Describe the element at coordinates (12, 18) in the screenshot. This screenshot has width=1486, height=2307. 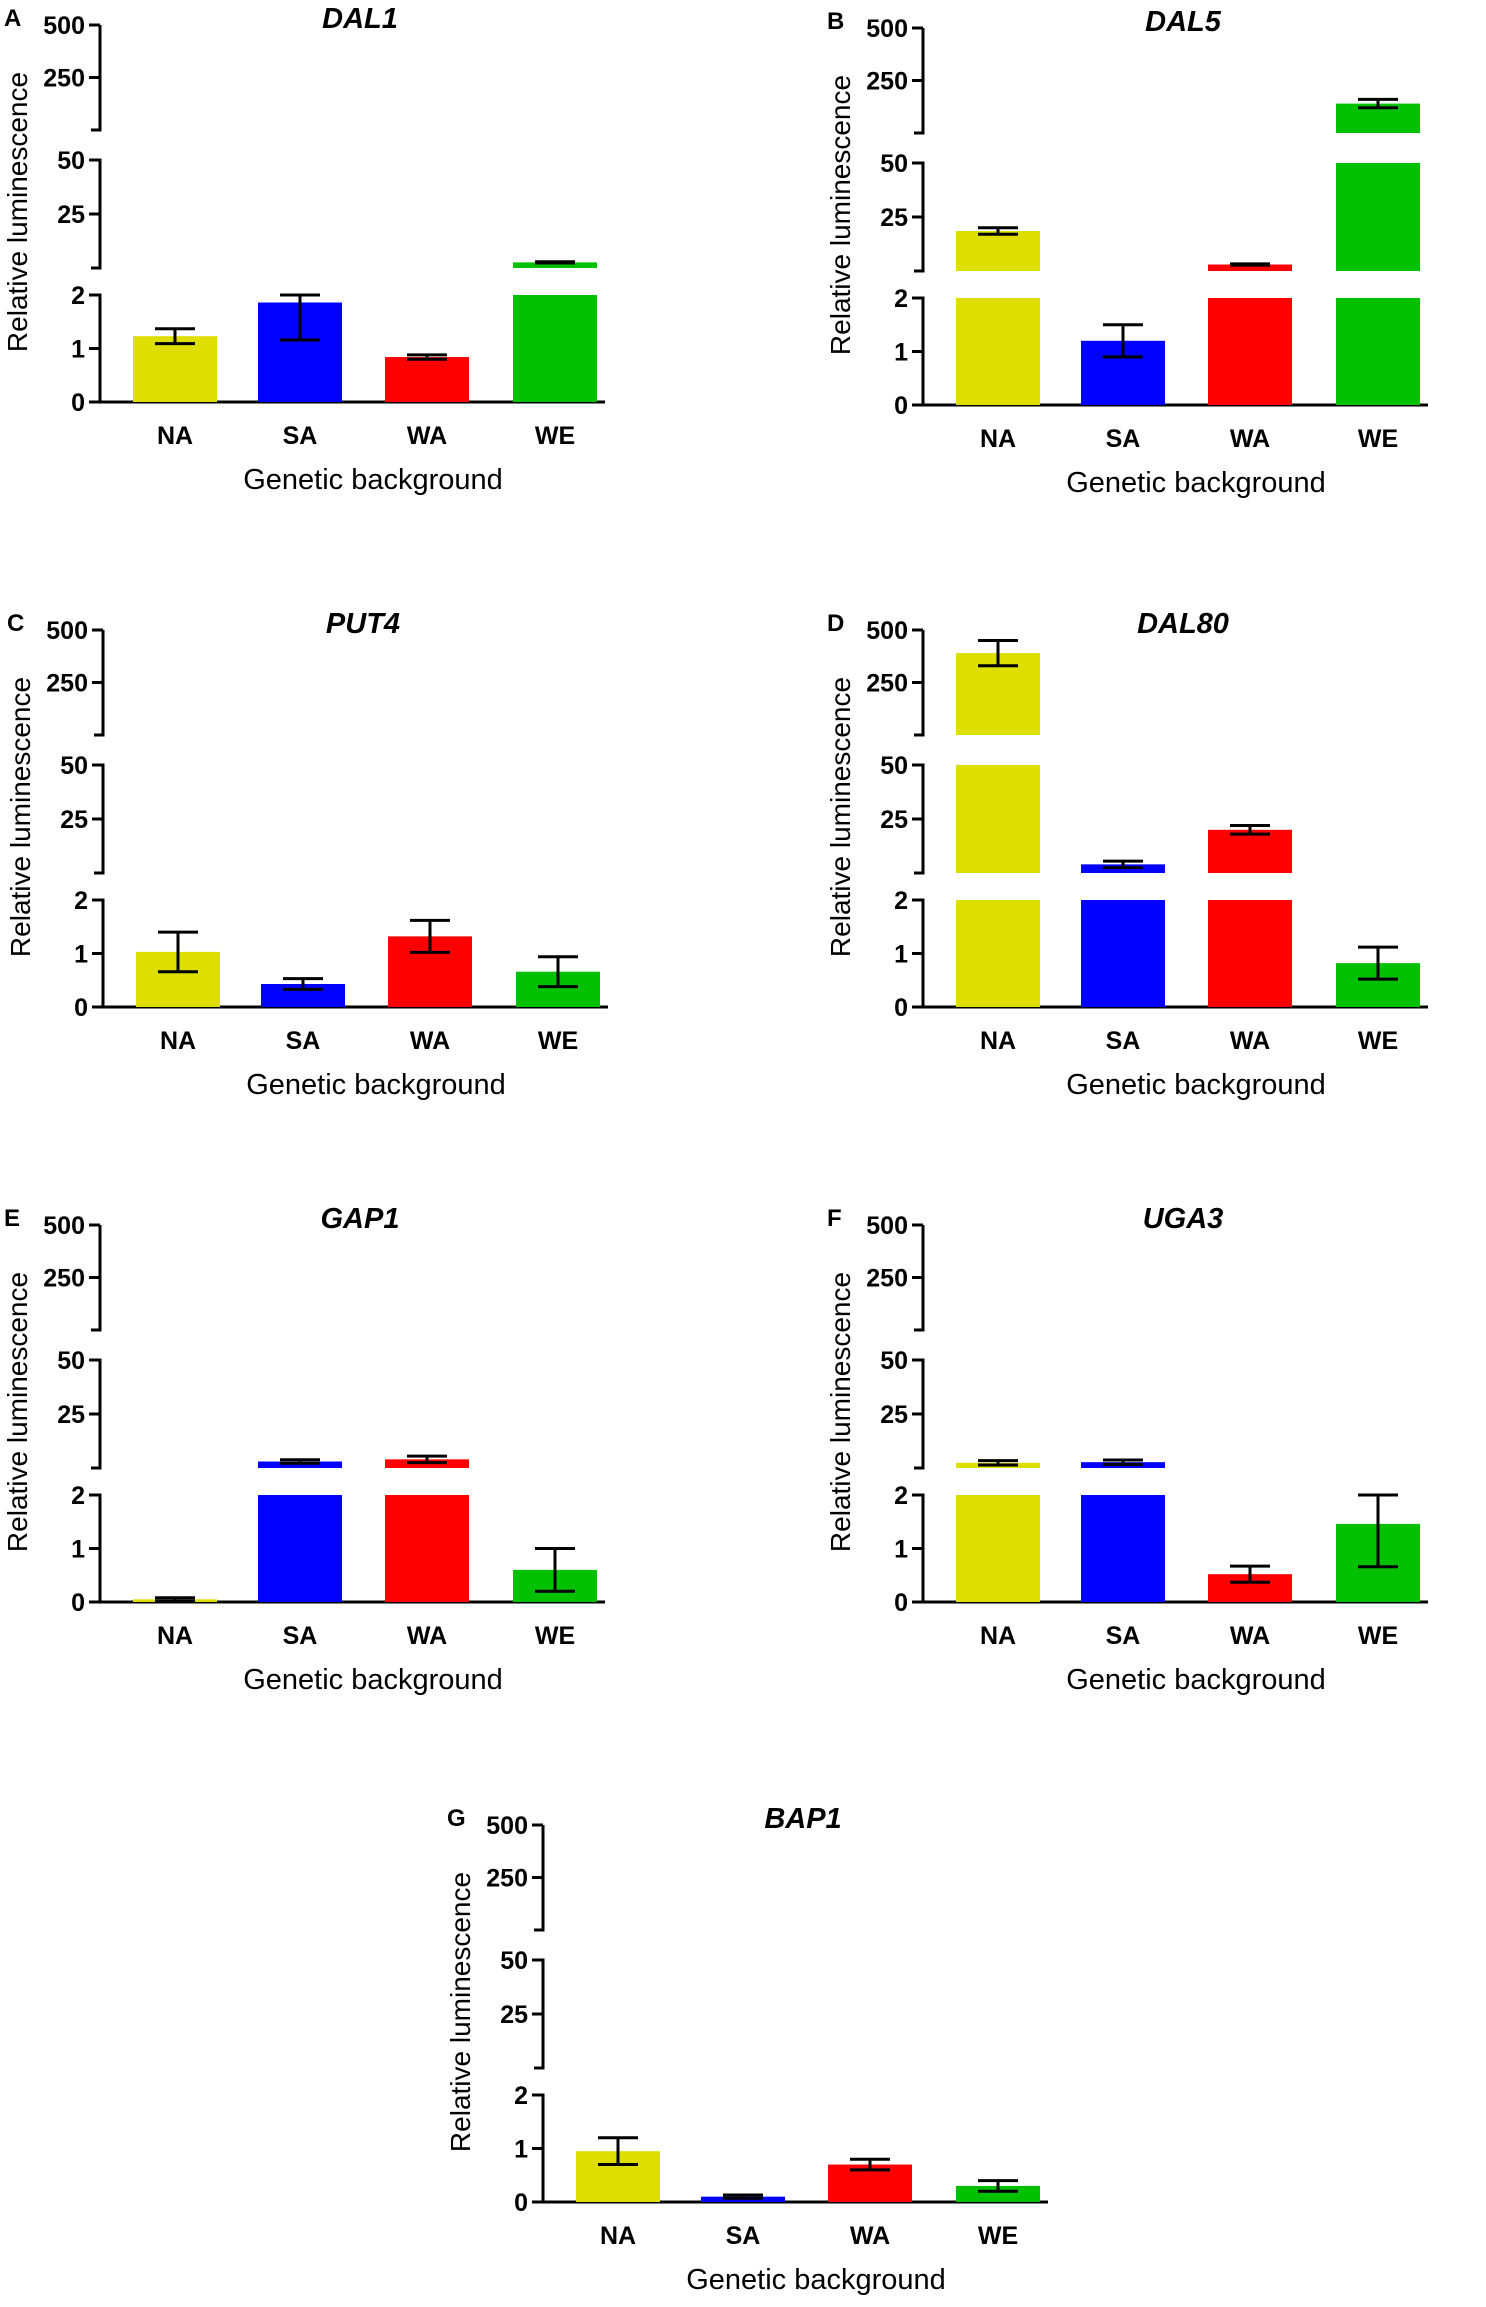
I see `panel-label: A` at that location.